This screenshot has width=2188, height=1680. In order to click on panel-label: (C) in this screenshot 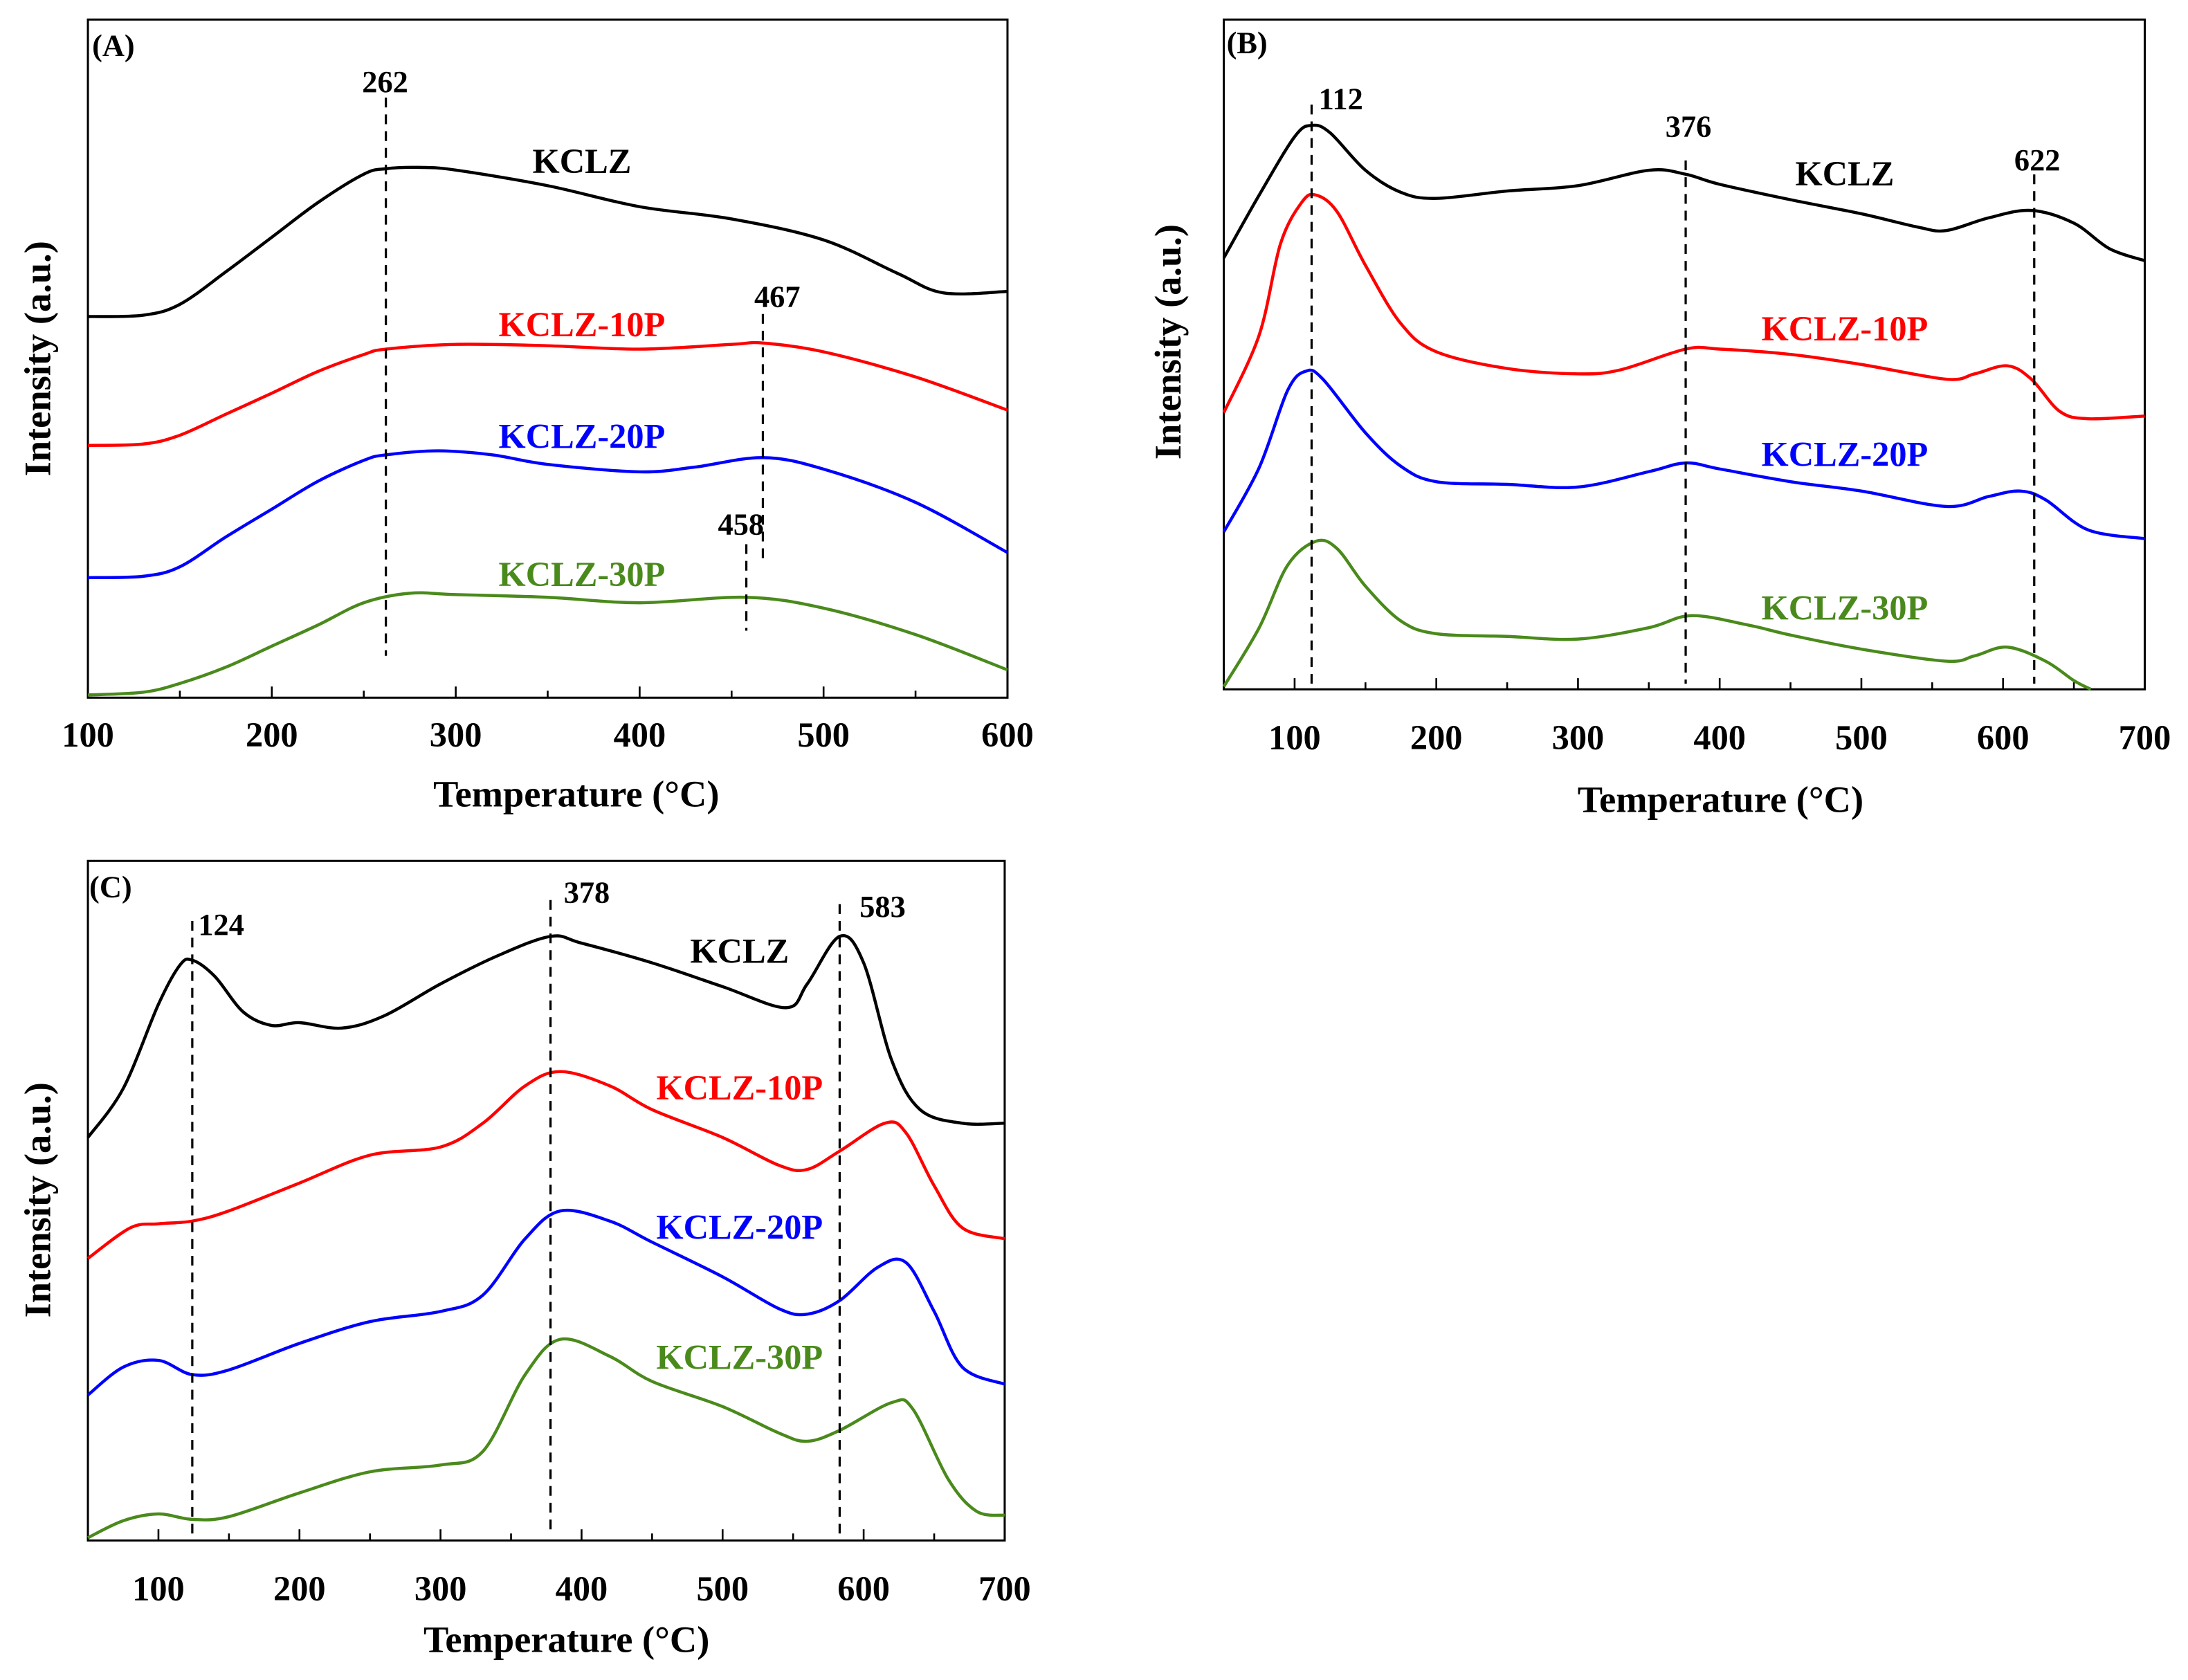, I will do `click(111, 887)`.